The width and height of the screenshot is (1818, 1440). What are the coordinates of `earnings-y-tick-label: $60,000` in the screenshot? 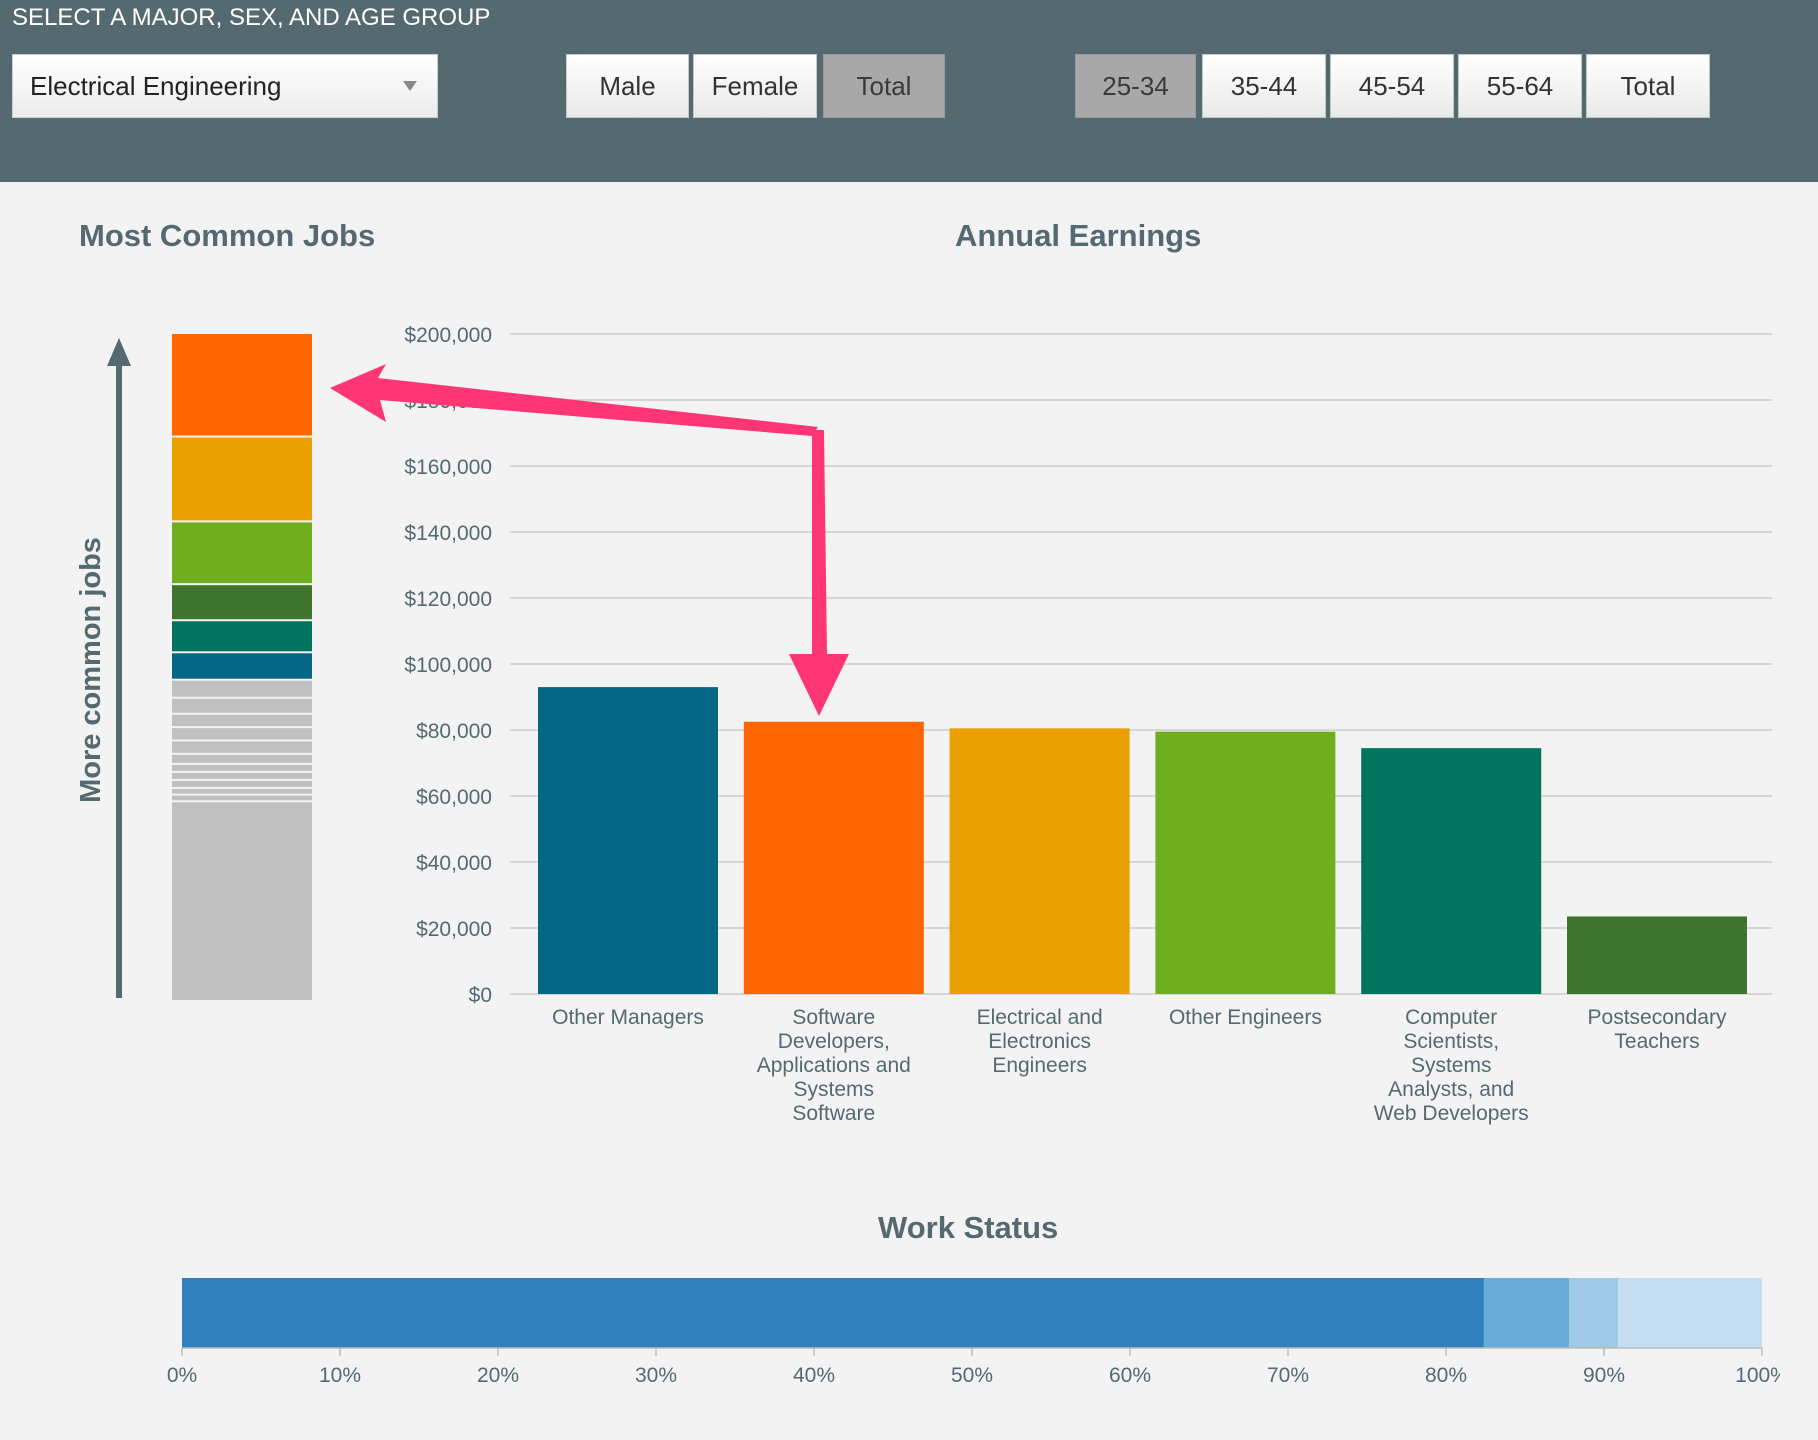 It's located at (454, 797).